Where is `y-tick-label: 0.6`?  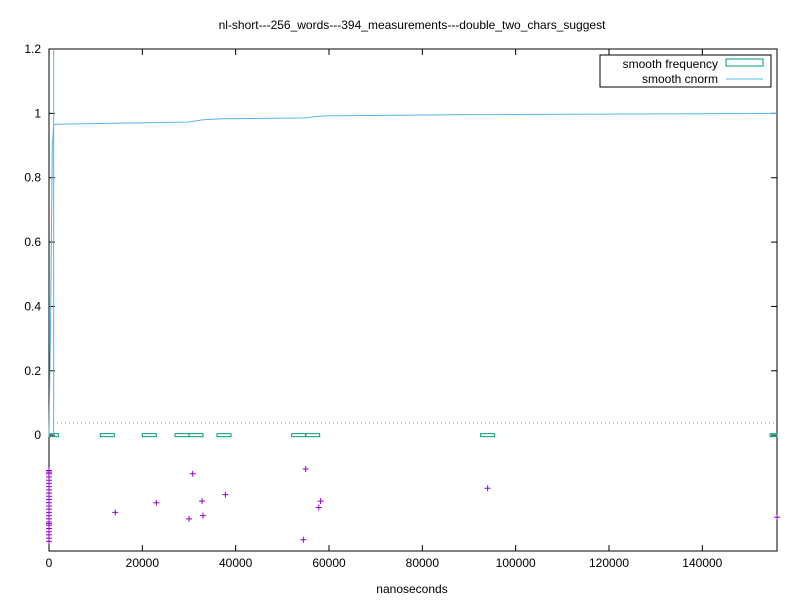
y-tick-label: 0.6 is located at coordinates (32, 242).